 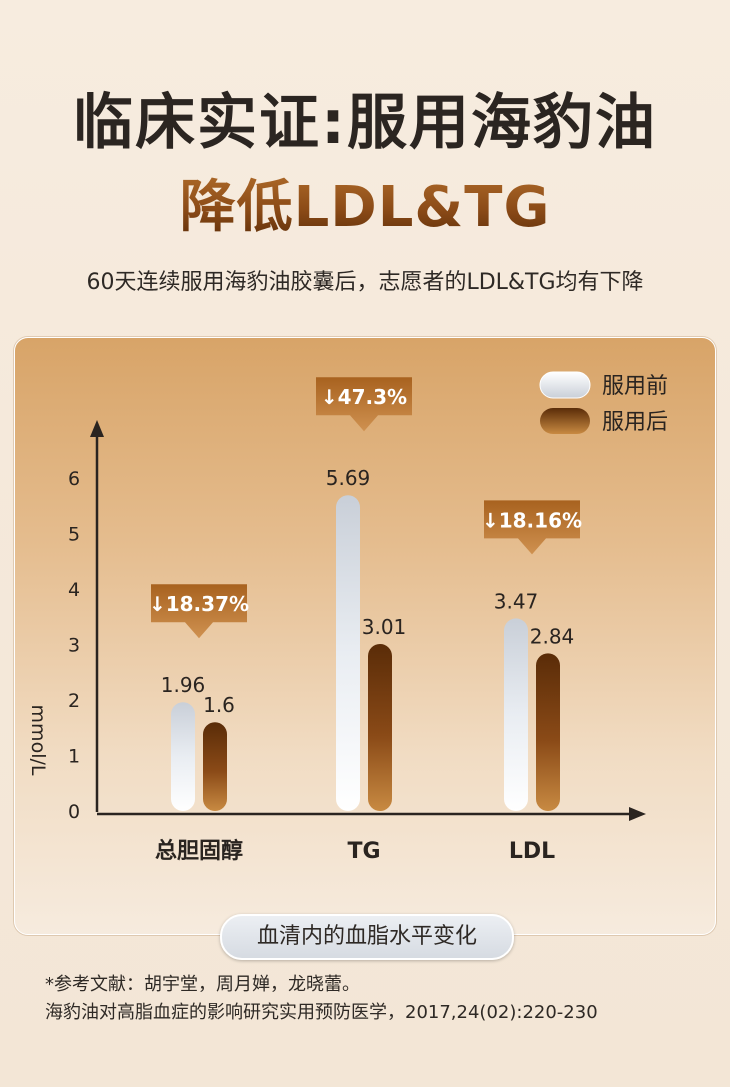 I want to click on data-label-before: 3.47, so click(x=516, y=601).